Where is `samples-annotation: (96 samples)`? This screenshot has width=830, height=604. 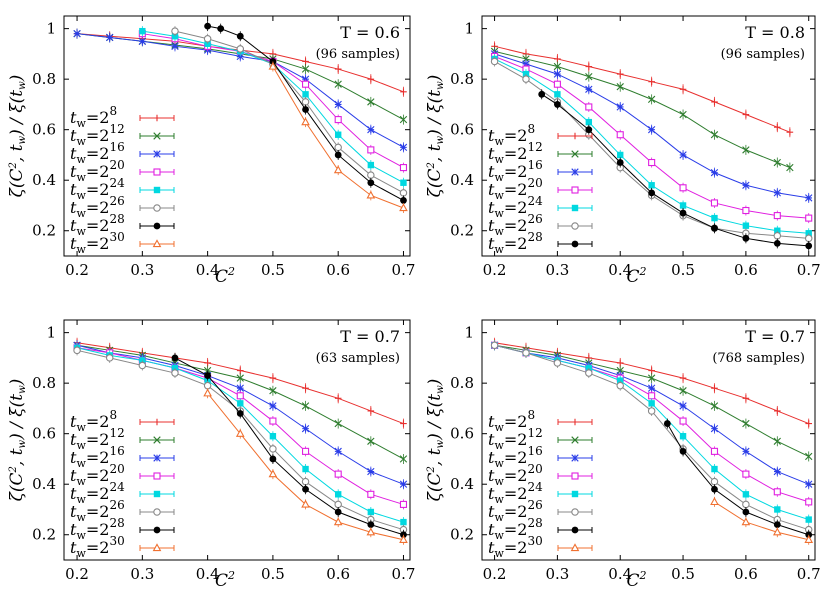 samples-annotation: (96 samples) is located at coordinates (763, 54).